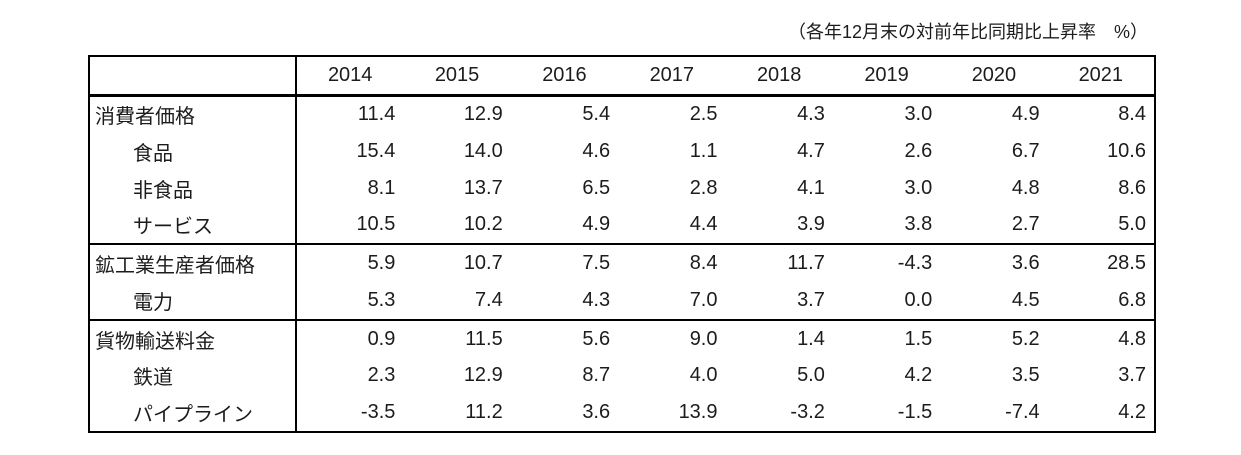 This screenshot has height=455, width=1241. I want to click on table-header: 2014 2015 2016 2017 2018 2019 2020 2021, so click(622, 76).